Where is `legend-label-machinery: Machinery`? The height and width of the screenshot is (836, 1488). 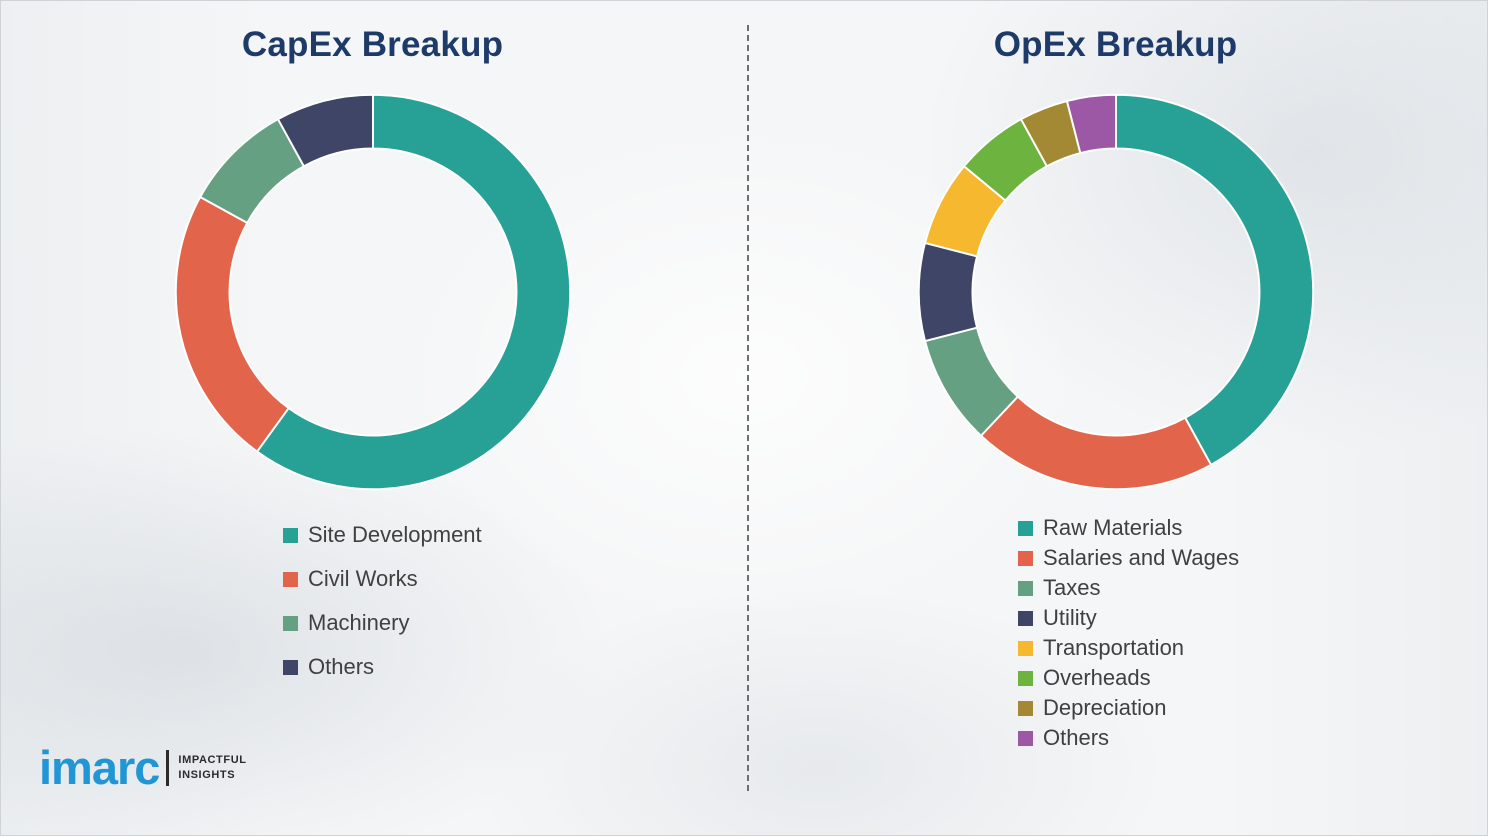
legend-label-machinery: Machinery is located at coordinates (359, 622).